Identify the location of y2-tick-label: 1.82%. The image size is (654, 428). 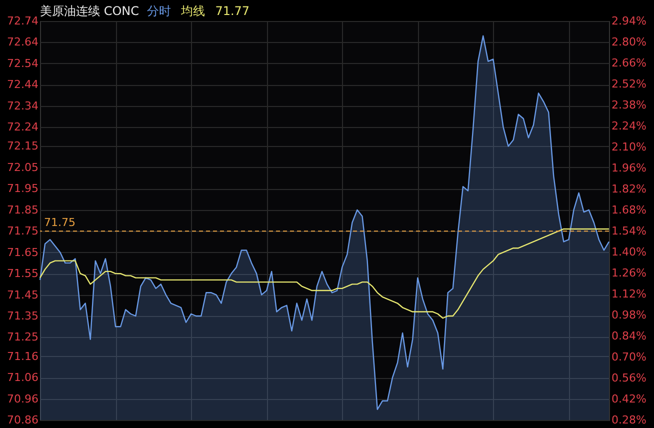
(629, 189).